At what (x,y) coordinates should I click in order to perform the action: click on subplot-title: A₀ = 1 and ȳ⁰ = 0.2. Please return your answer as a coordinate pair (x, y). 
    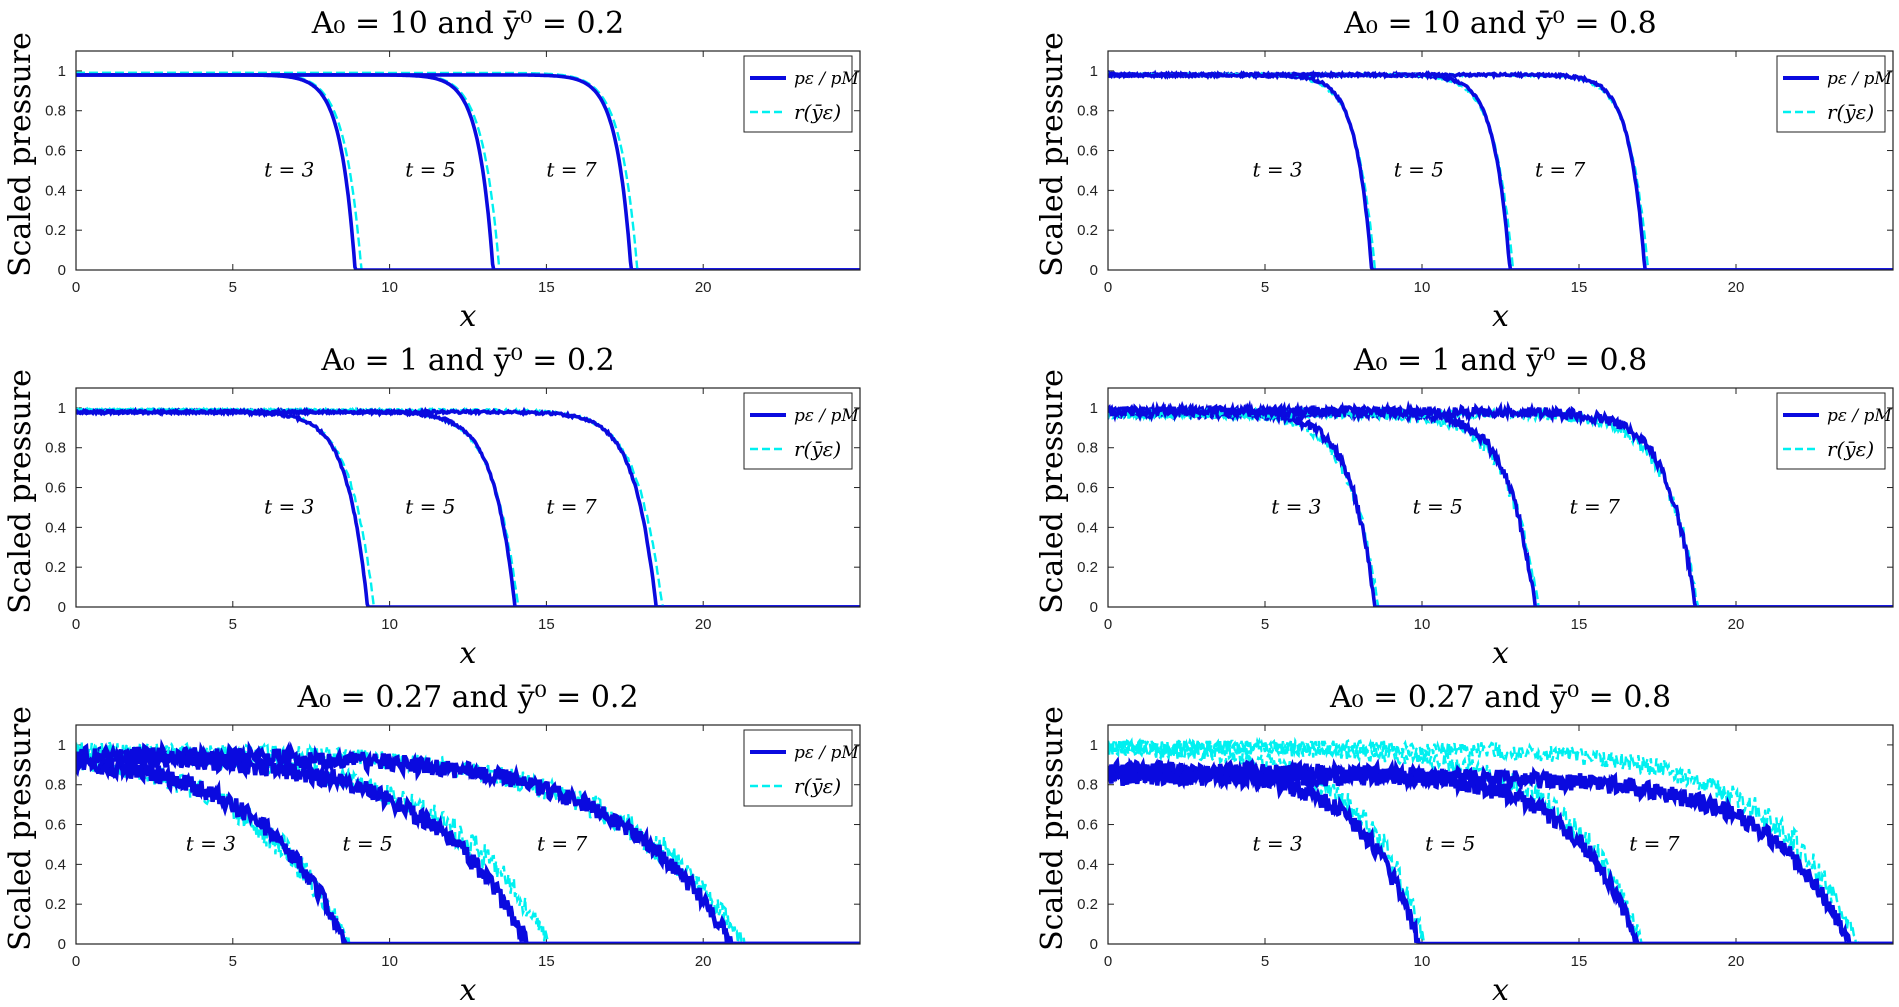
    Looking at the image, I should click on (467, 360).